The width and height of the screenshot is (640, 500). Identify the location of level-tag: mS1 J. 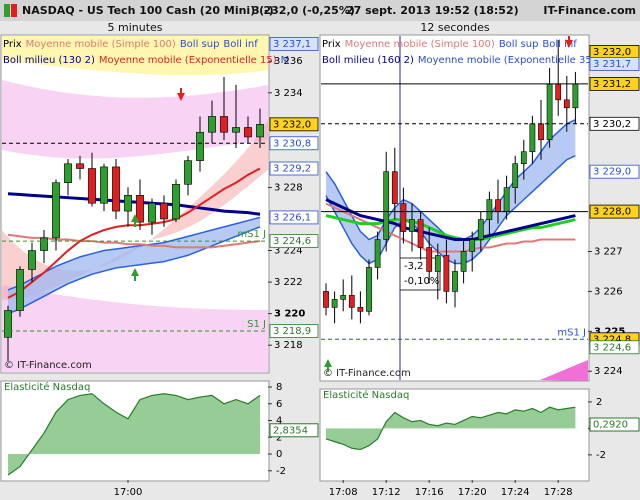
(251, 234).